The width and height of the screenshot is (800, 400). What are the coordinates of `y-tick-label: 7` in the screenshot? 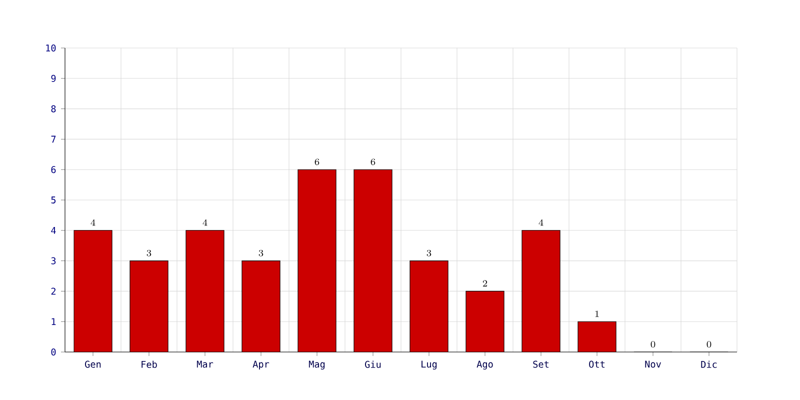 It's located at (53, 139).